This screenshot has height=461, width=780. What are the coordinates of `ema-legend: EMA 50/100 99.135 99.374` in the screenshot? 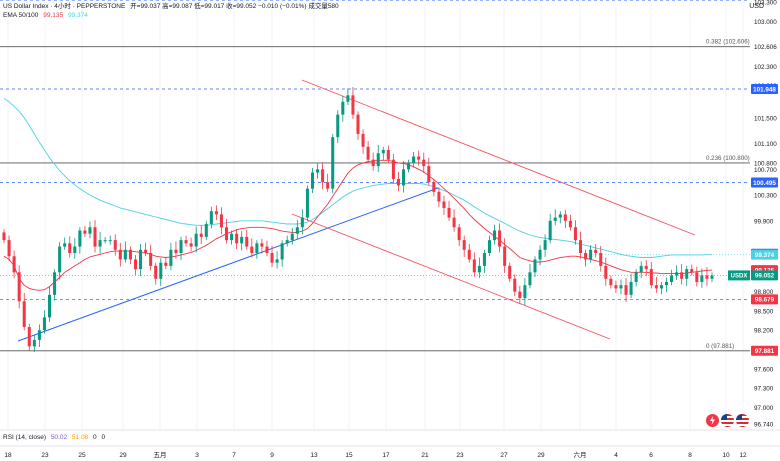 It's located at (47, 15).